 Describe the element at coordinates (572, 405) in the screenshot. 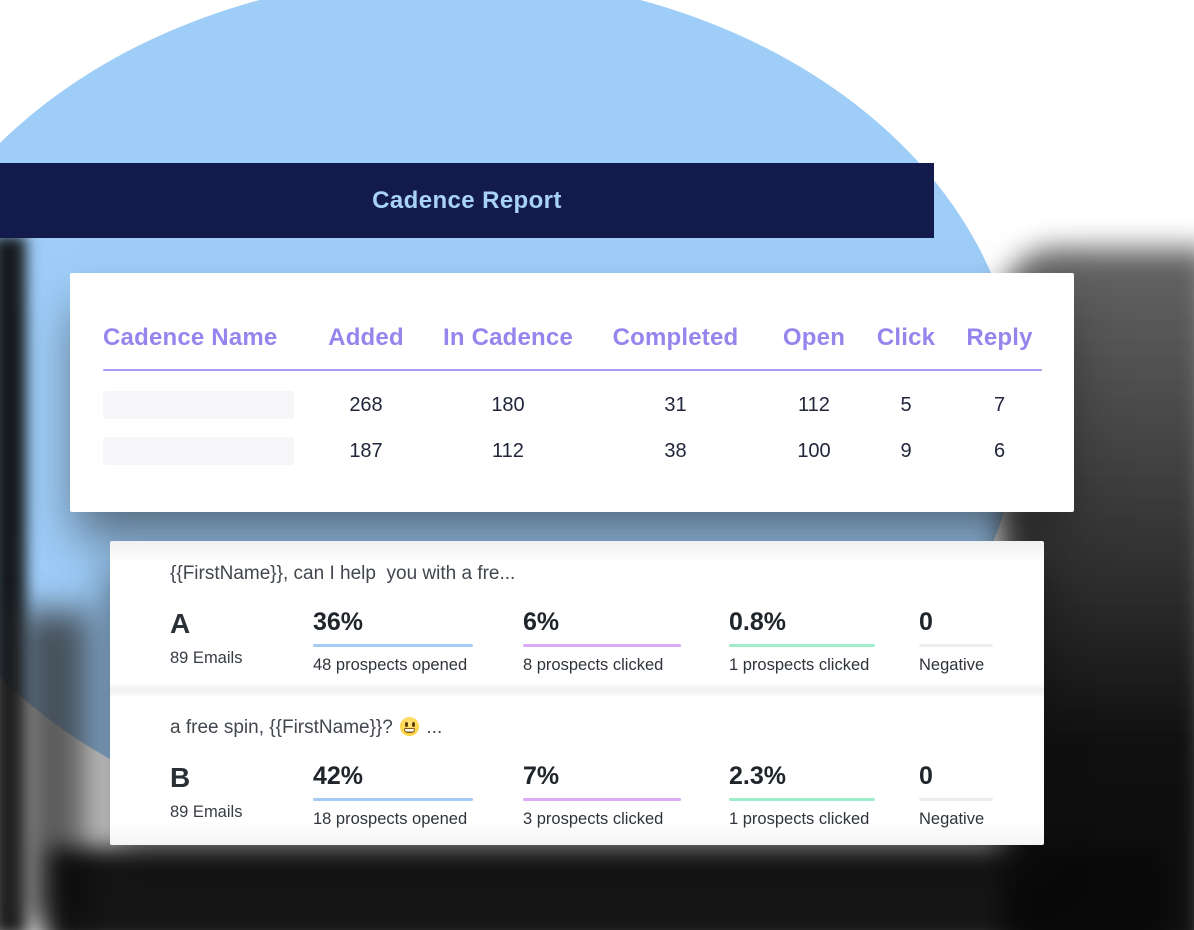

I see `table-row: 268 180 31 112 5 7` at that location.